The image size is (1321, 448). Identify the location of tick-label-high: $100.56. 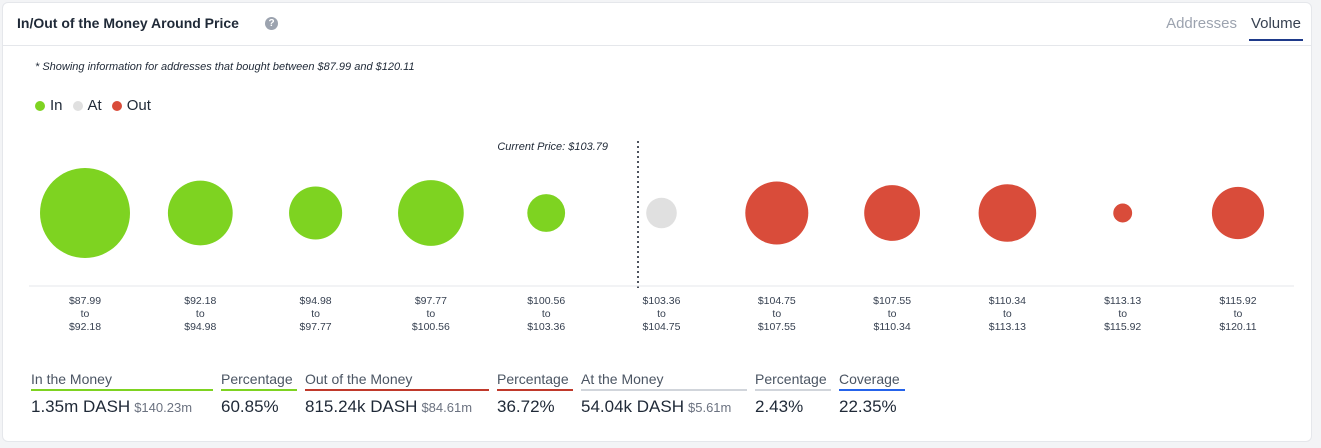
(431, 327).